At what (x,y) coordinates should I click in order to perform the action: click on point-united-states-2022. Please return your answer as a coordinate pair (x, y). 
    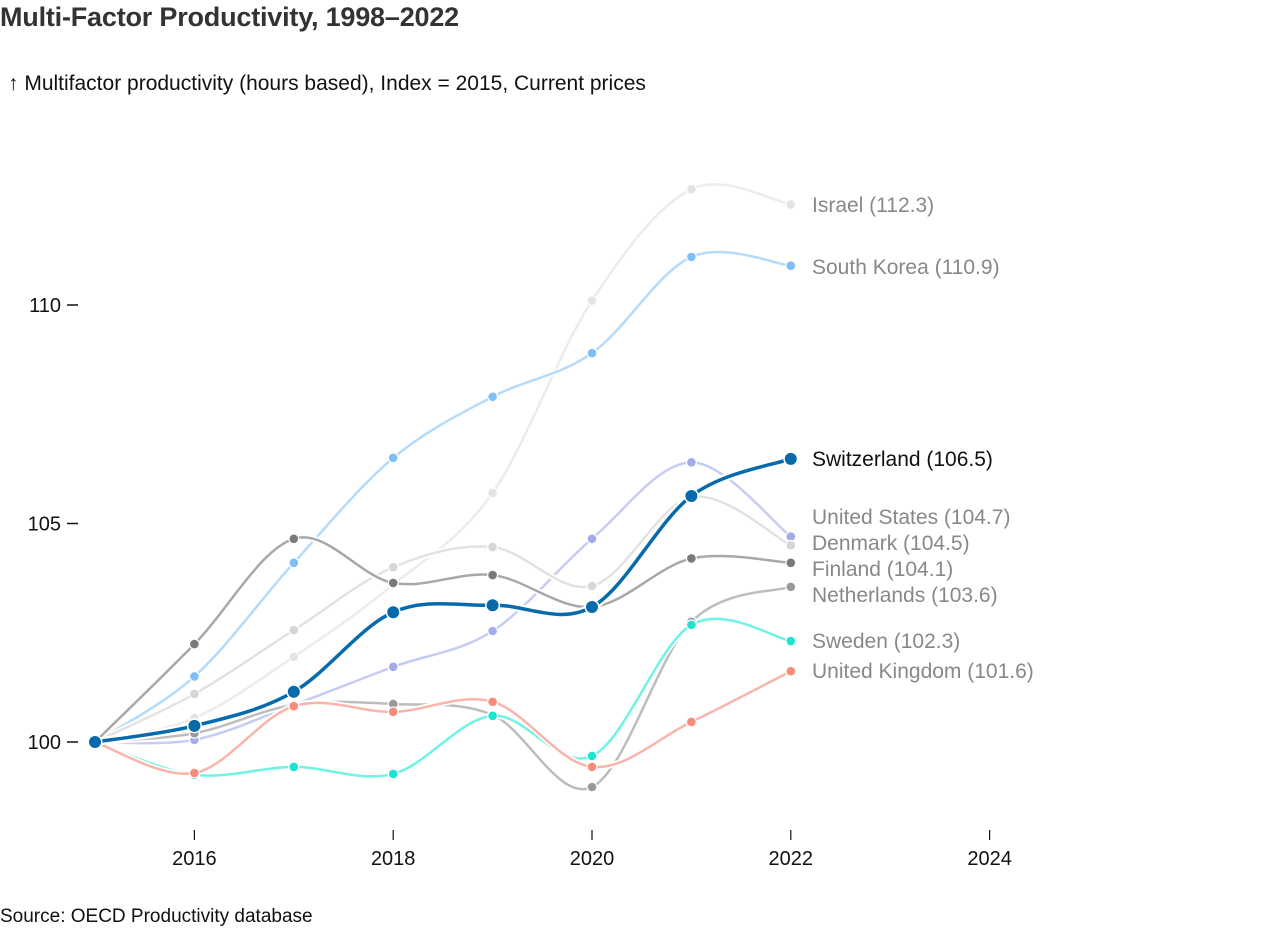
    Looking at the image, I should click on (791, 536).